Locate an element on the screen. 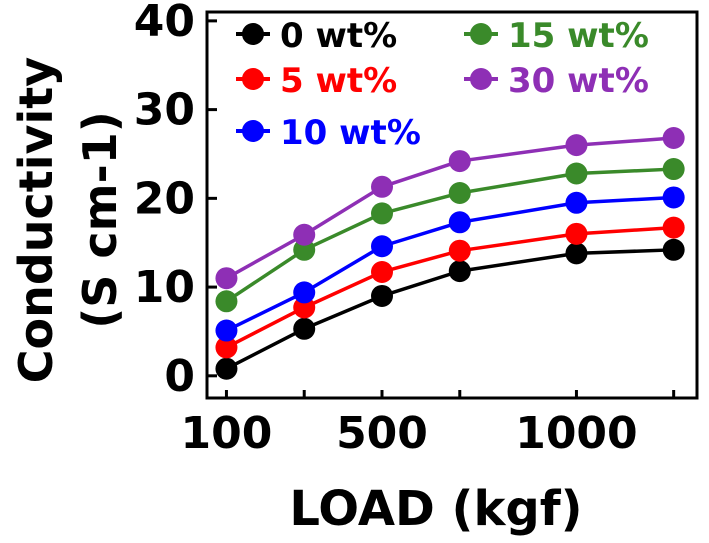  legend-item: 5 wt% is located at coordinates (316, 81).